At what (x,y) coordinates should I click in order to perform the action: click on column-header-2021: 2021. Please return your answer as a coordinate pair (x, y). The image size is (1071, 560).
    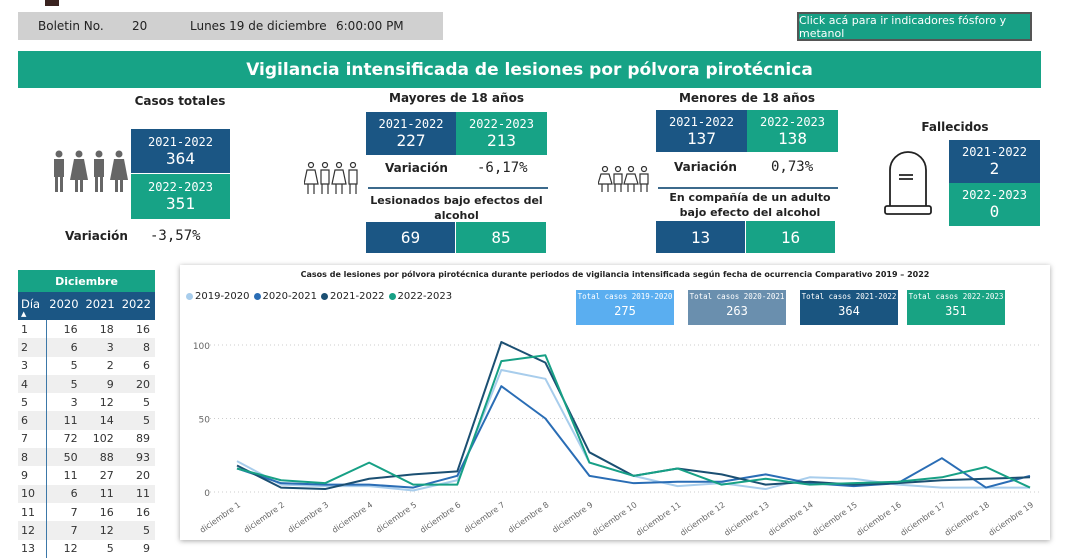
    Looking at the image, I should click on (100, 306).